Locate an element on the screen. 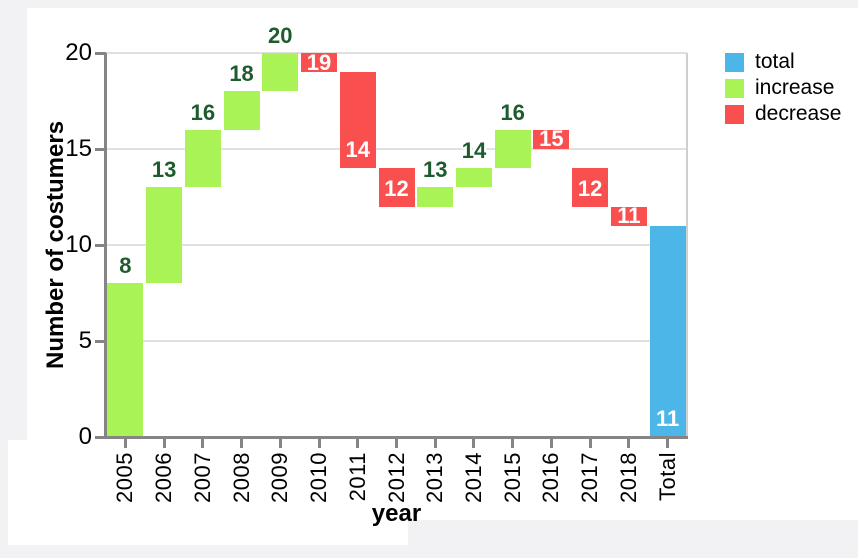  x-tick-2007 is located at coordinates (203, 443).